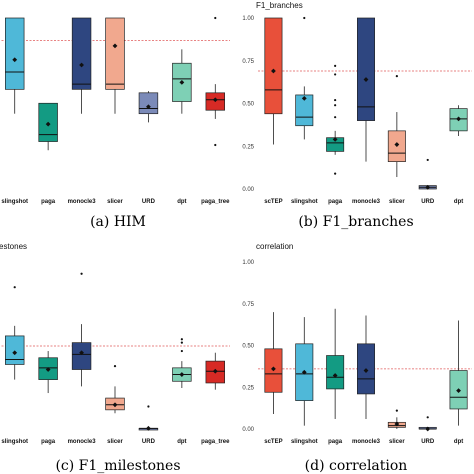  What do you see at coordinates (427, 424) in the screenshot?
I see `box-URD` at bounding box center [427, 424].